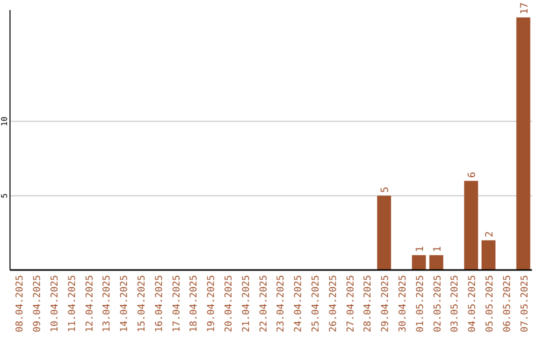 This screenshot has height=340, width=540. What do you see at coordinates (4, 121) in the screenshot?
I see `y-tick-label: 10` at bounding box center [4, 121].